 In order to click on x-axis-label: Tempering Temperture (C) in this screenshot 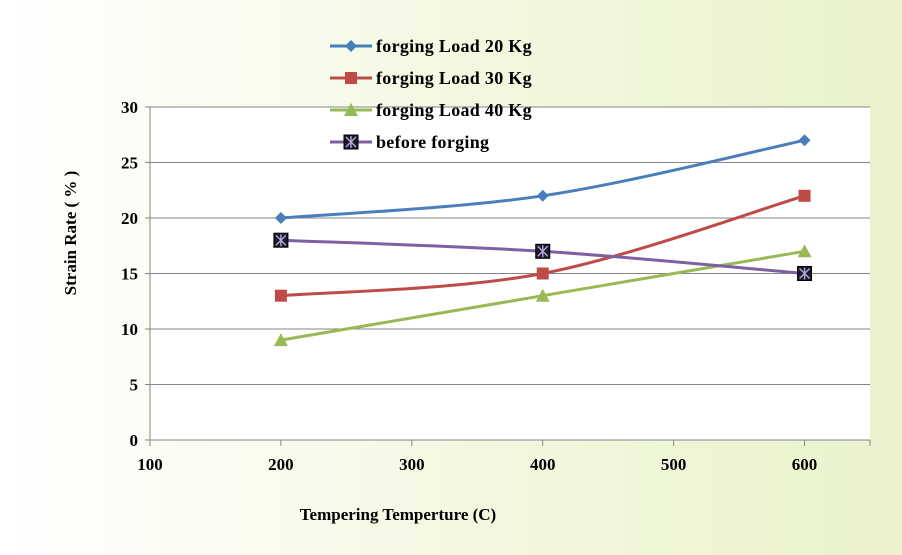, I will do `click(398, 514)`.